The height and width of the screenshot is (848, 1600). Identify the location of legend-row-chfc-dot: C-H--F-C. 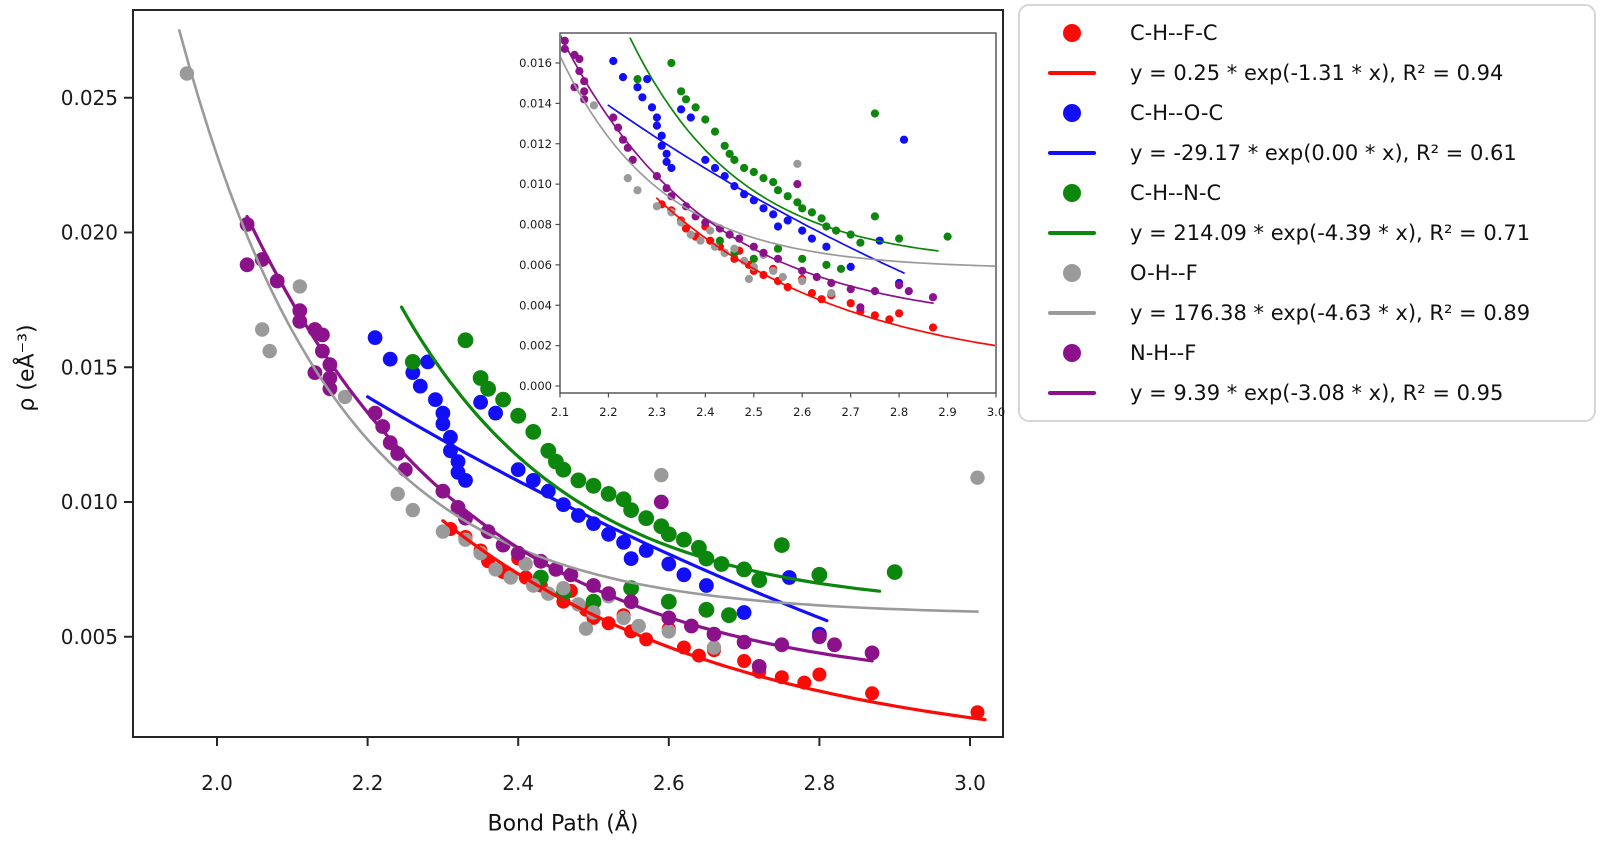
(1309, 33).